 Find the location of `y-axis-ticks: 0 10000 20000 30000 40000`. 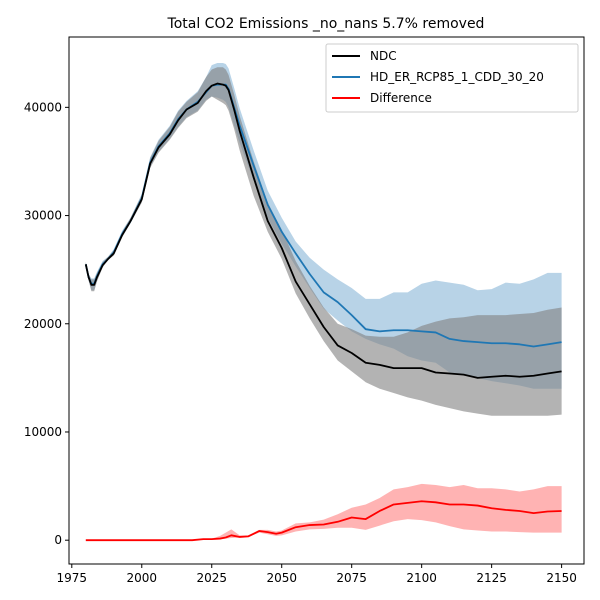

y-axis-ticks: 0 10000 20000 30000 40000 is located at coordinates (46, 323).